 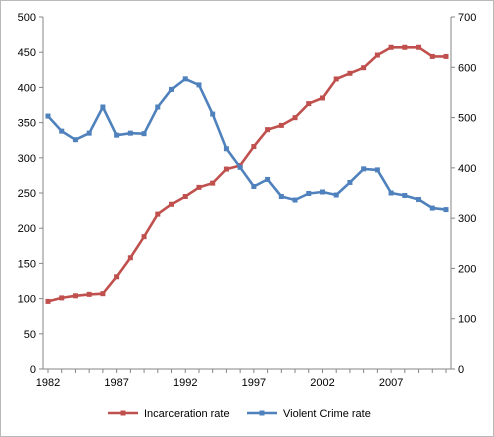 What do you see at coordinates (467, 18) in the screenshot?
I see `right-y-tick-label: 700` at bounding box center [467, 18].